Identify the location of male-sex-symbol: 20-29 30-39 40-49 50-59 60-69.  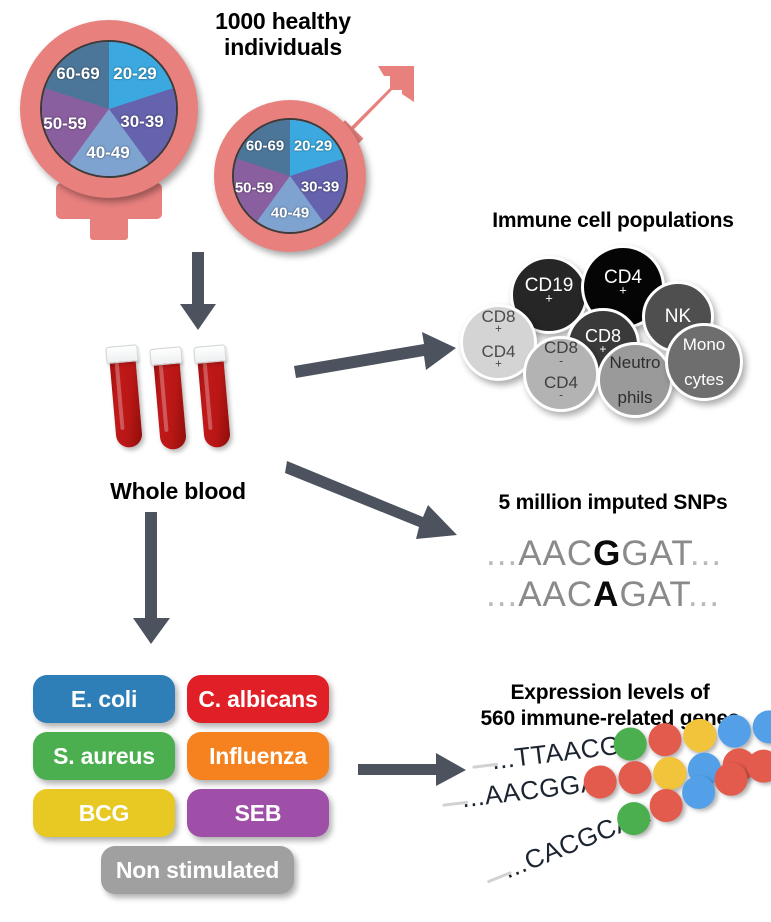
(310, 150).